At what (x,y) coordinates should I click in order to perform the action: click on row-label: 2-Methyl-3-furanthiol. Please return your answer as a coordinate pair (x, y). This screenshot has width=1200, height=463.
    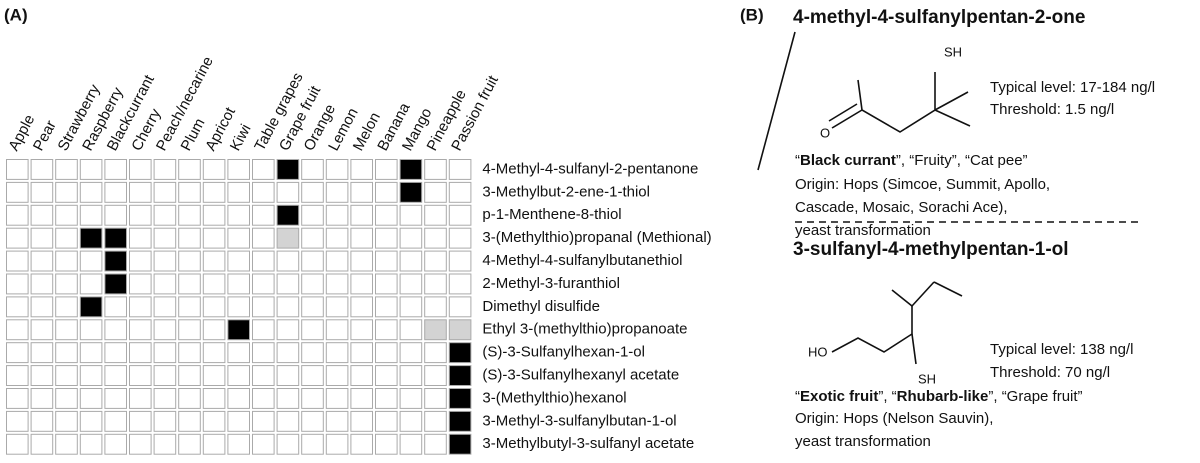
    Looking at the image, I should click on (551, 283).